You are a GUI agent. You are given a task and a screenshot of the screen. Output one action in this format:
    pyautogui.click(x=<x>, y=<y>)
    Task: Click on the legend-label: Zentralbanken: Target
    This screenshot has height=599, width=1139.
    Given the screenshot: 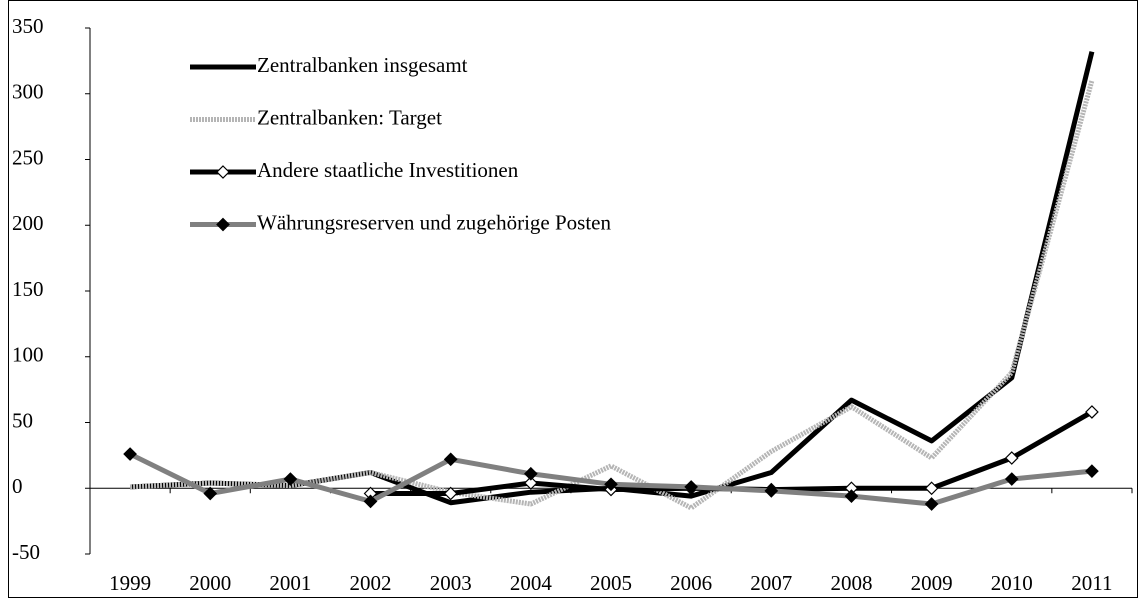 What is the action you would take?
    pyautogui.click(x=349, y=117)
    